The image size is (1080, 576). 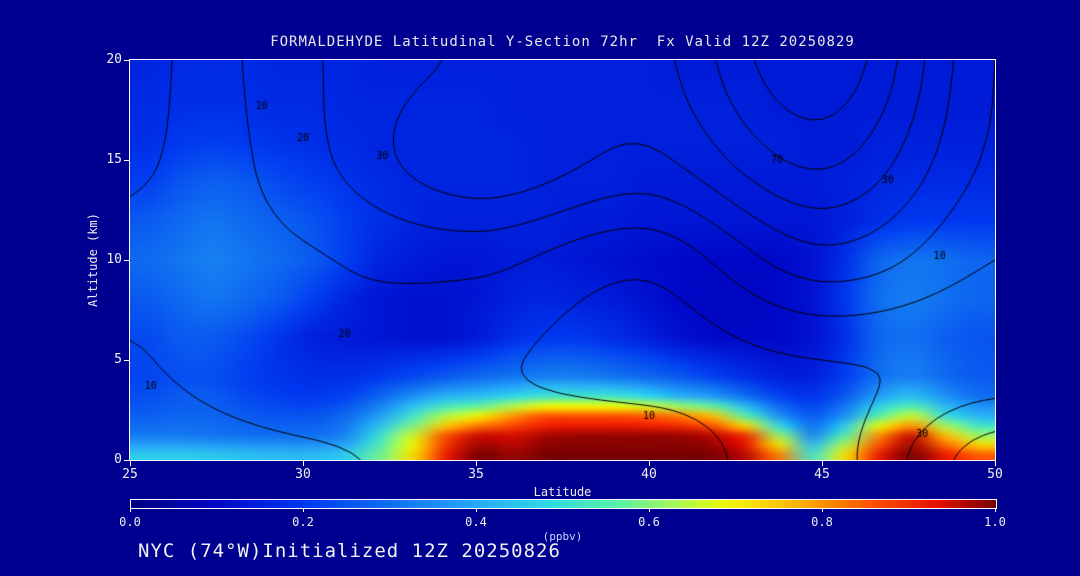 What do you see at coordinates (995, 474) in the screenshot?
I see `x-tick-label: 50` at bounding box center [995, 474].